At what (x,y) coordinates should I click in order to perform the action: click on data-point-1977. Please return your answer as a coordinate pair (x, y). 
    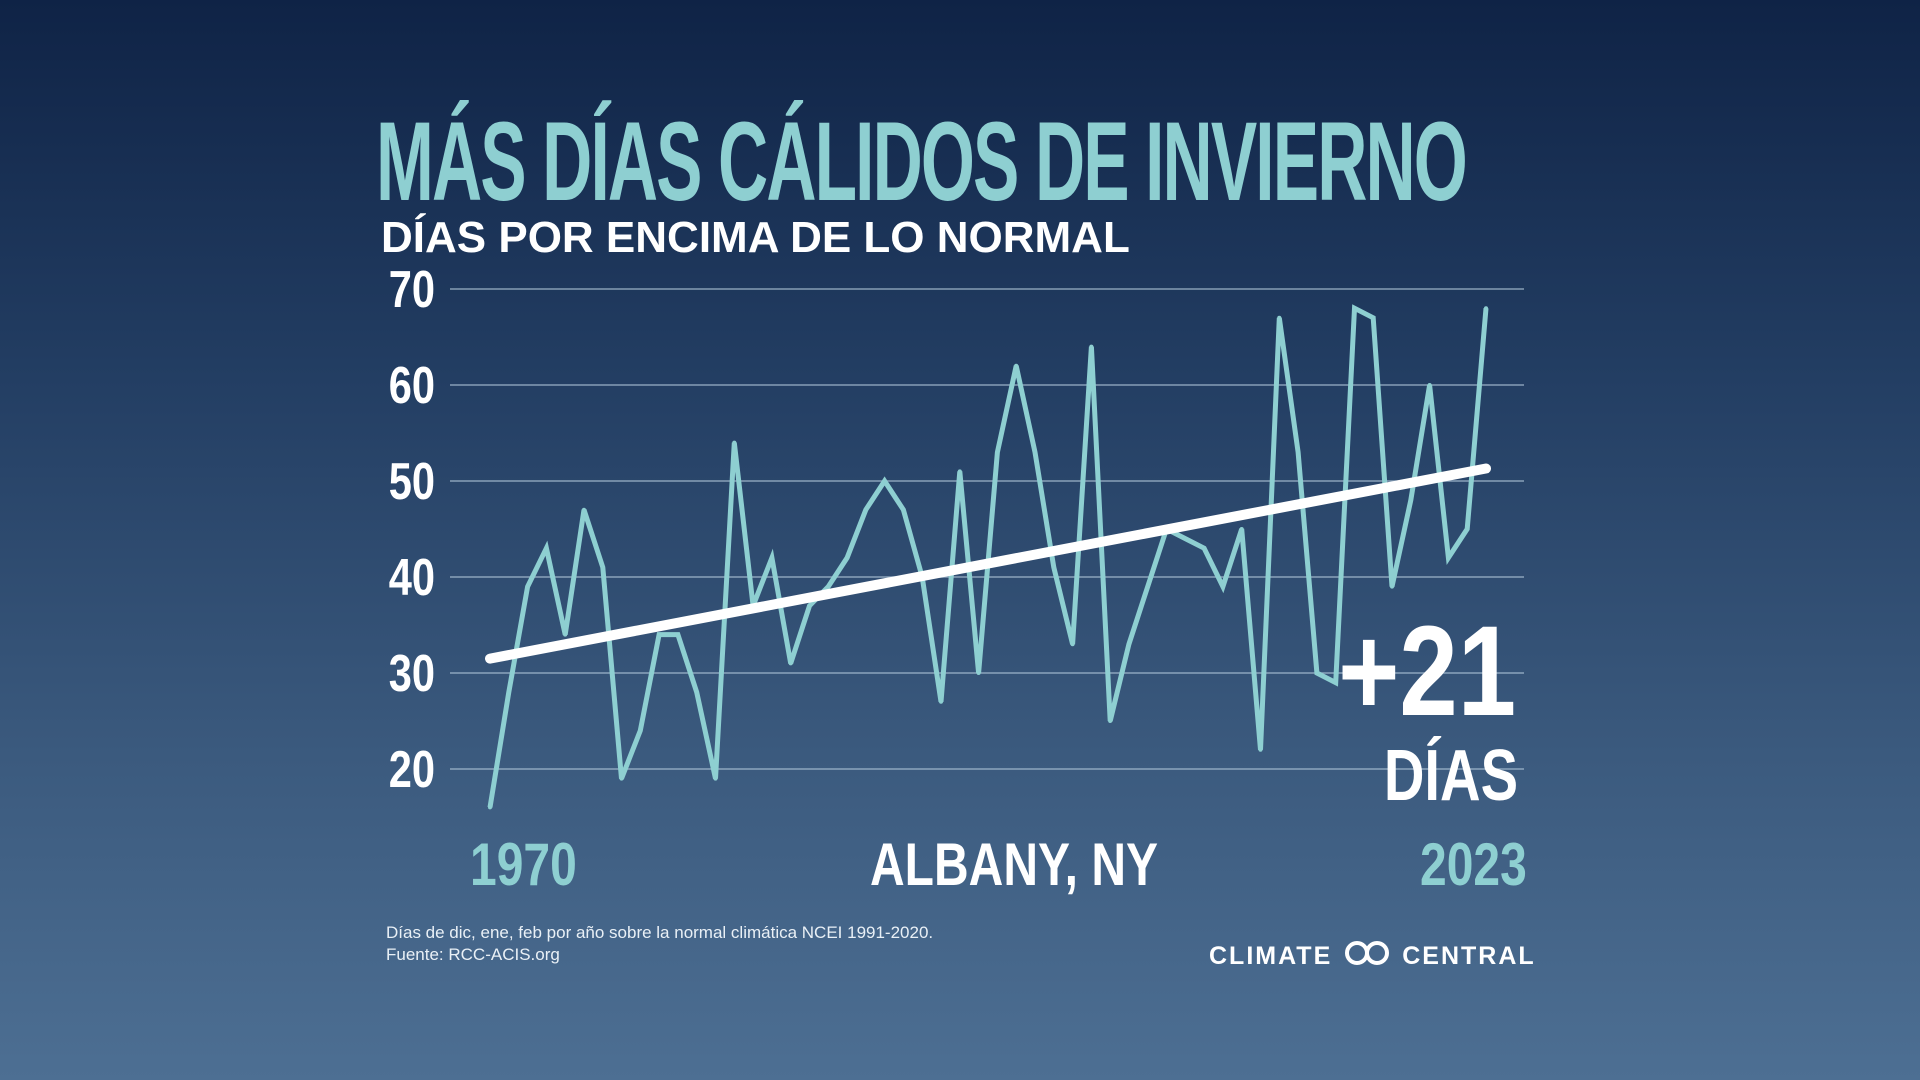
    Looking at the image, I should click on (621, 778).